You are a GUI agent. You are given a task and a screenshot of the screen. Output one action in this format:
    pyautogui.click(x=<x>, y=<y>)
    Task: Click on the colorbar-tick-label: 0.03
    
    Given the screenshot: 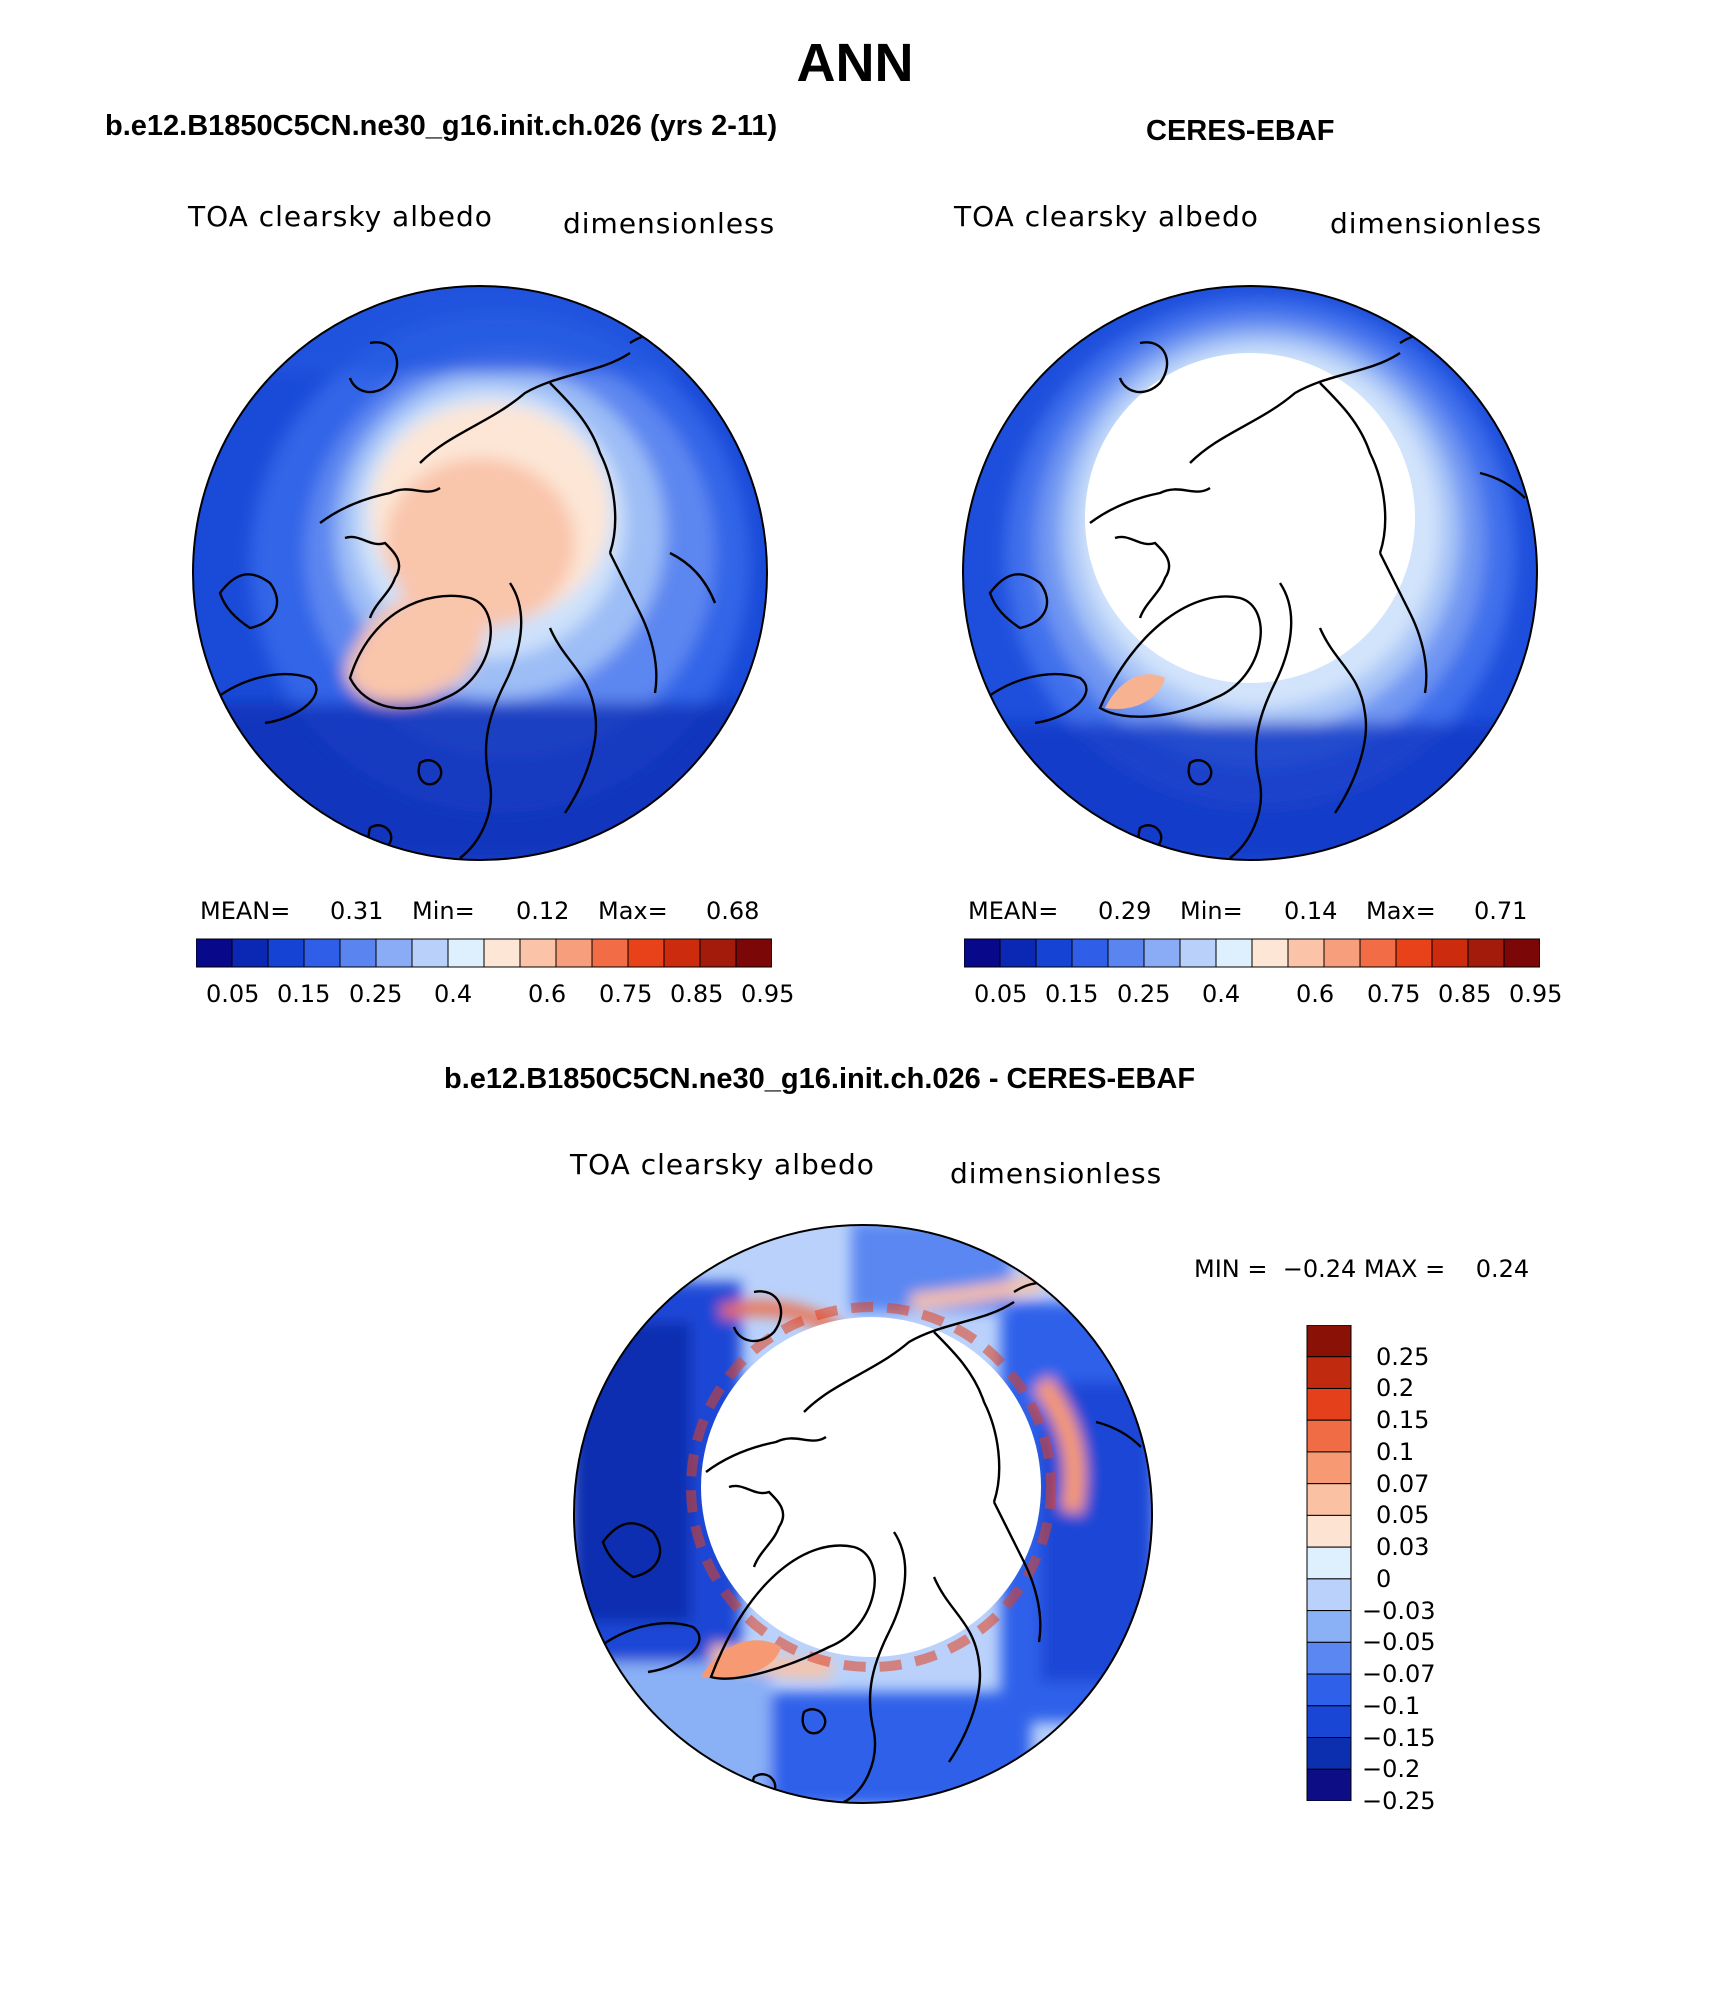 What is the action you would take?
    pyautogui.click(x=1403, y=1547)
    